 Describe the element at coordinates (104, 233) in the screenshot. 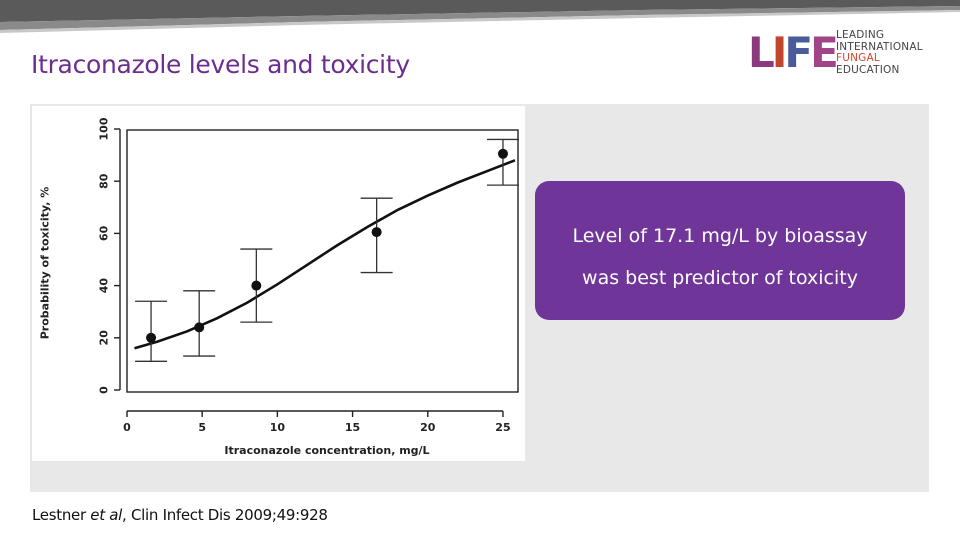

I see `y-tick-label-60: 60` at that location.